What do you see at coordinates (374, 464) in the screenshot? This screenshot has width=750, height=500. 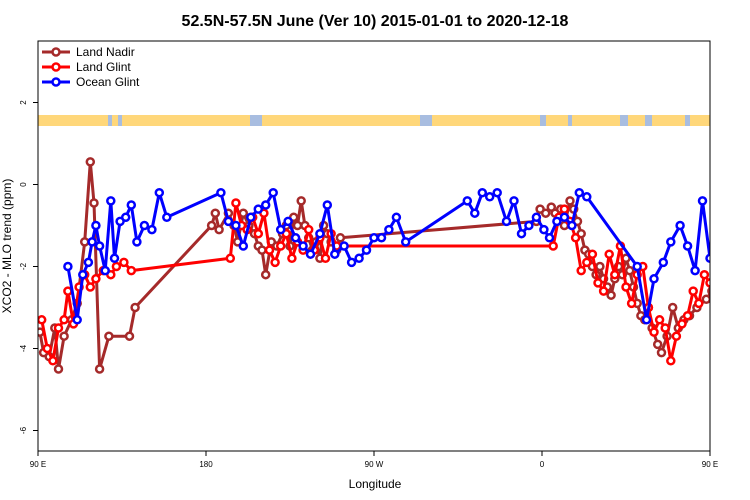 I see `x-tick-label: 90 W` at bounding box center [374, 464].